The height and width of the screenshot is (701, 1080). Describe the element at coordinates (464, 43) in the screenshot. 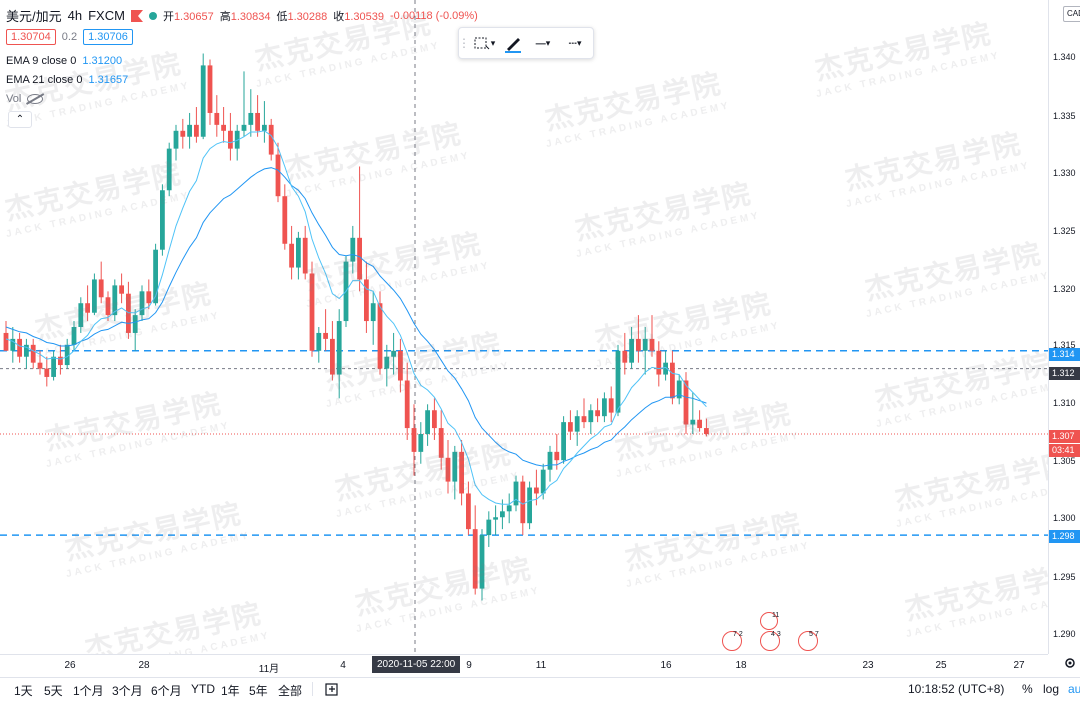

I see `drag-handle-icon: ⋮` at that location.